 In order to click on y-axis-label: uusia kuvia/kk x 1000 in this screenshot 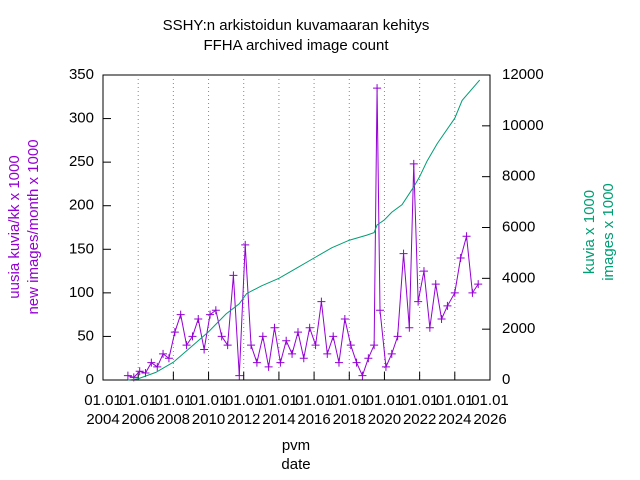, I will do `click(14, 226)`.